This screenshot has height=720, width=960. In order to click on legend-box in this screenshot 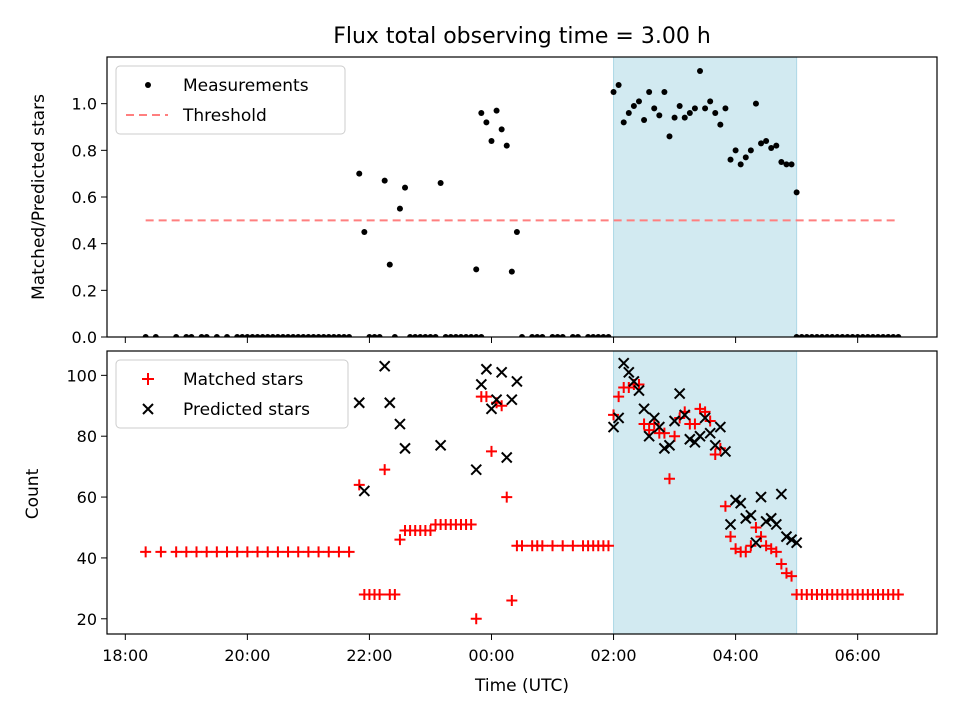, I will do `click(230, 100)`.